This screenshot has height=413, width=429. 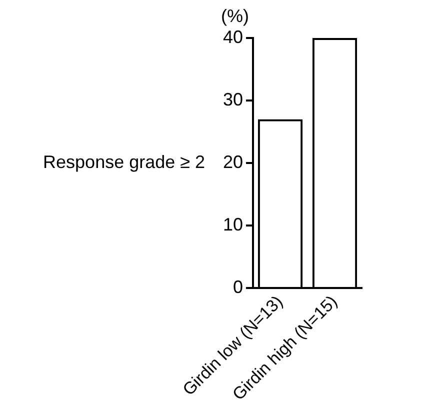 I want to click on y-axis-title: (%), so click(x=235, y=16).